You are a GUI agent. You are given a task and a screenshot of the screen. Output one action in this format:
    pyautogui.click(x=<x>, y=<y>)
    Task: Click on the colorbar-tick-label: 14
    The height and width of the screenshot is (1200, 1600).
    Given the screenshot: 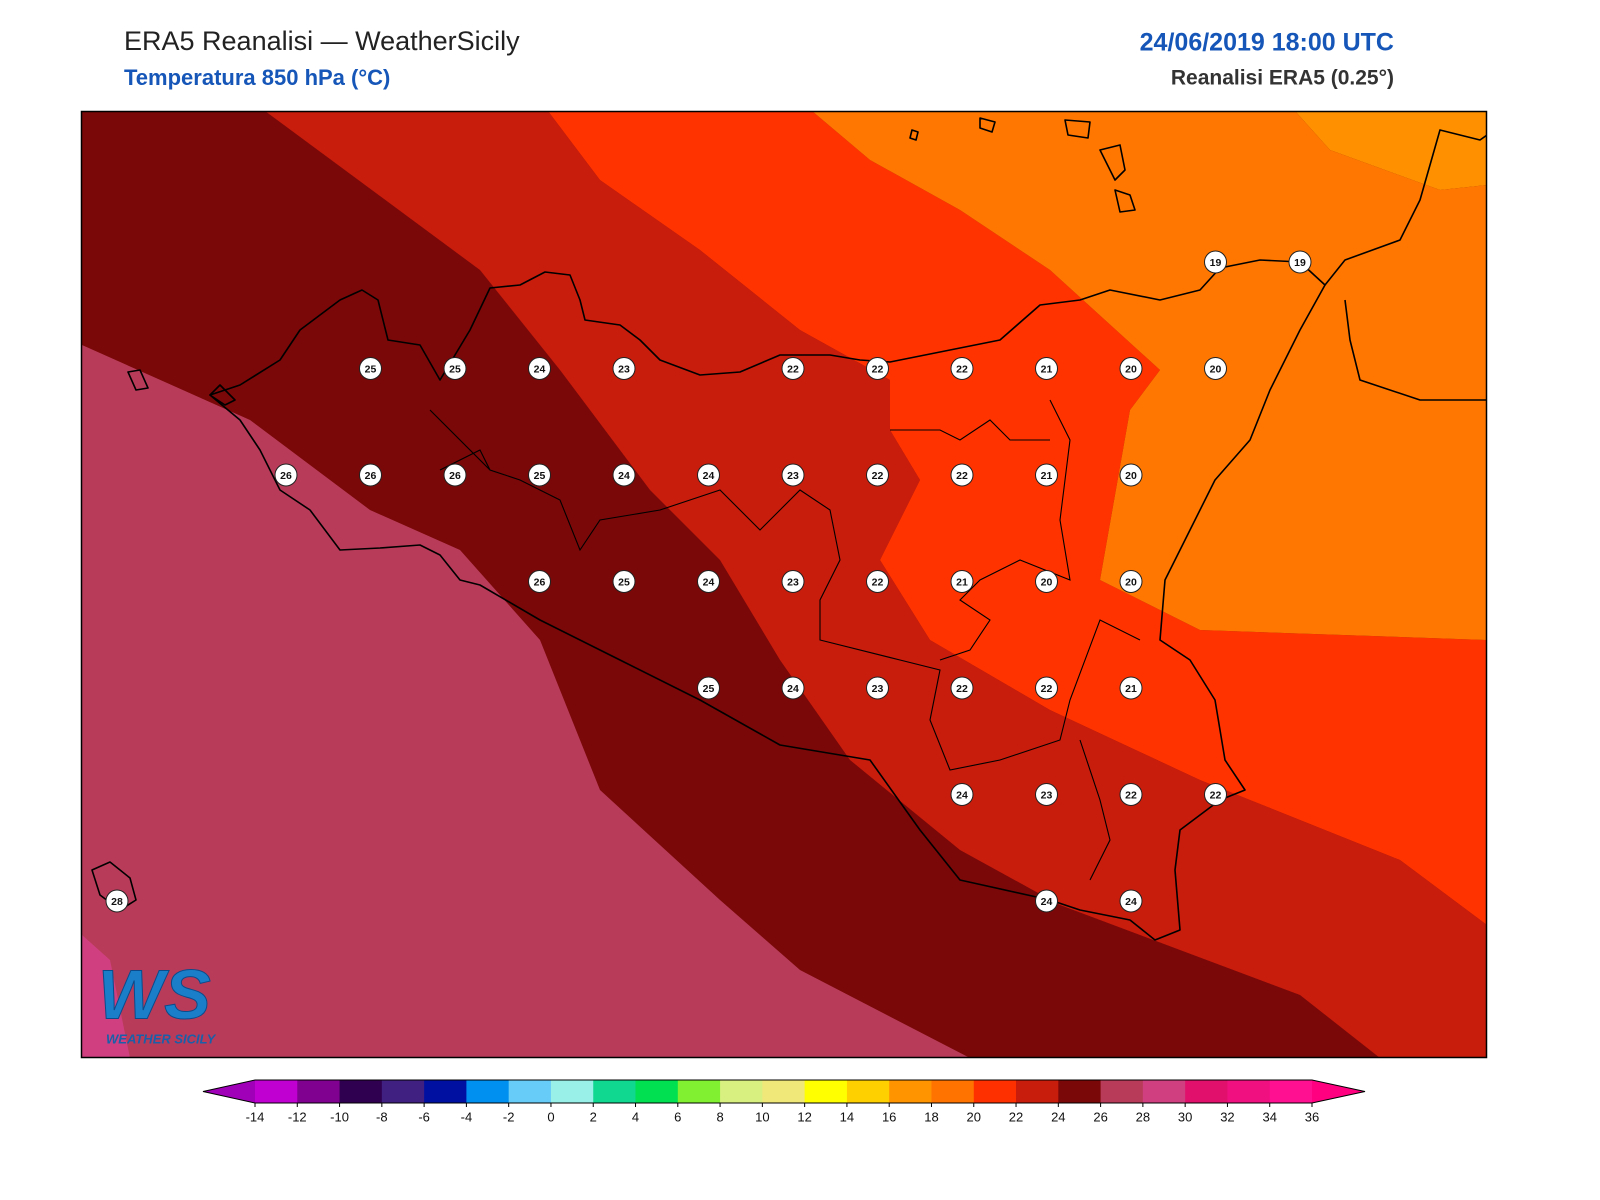 What is the action you would take?
    pyautogui.click(x=847, y=1116)
    